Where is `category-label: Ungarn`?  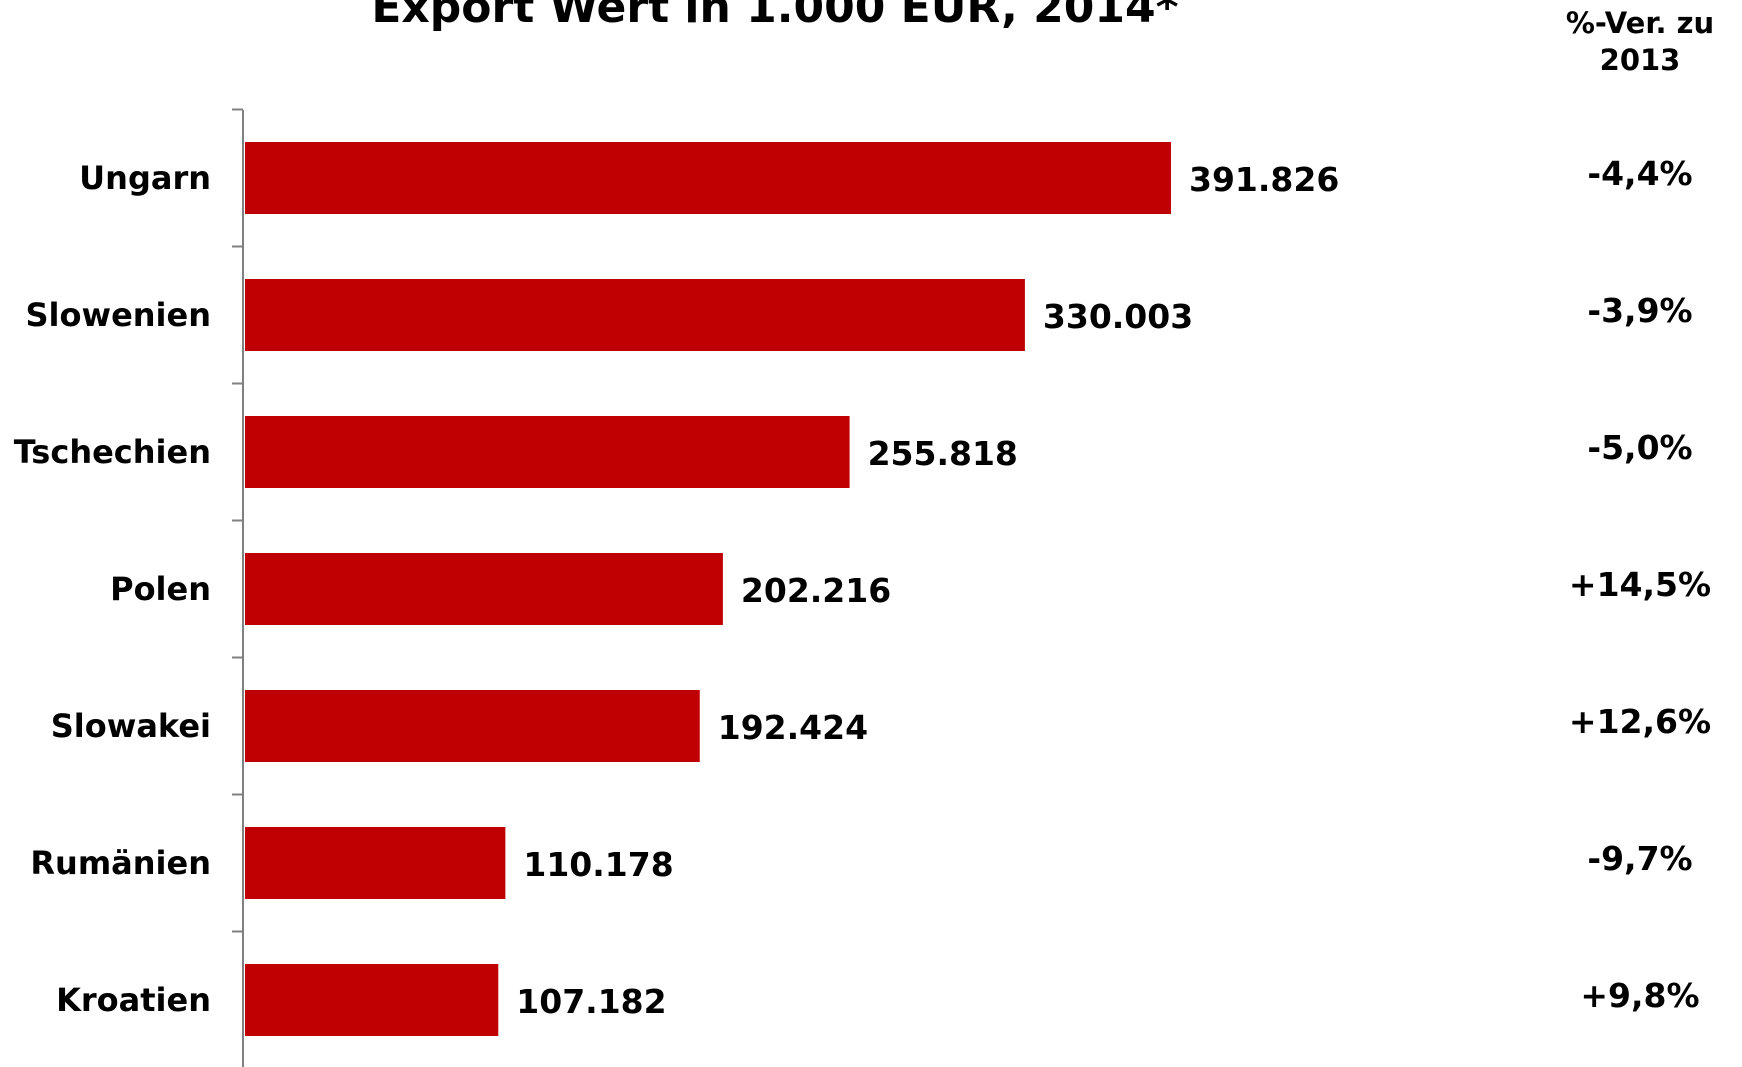
category-label: Ungarn is located at coordinates (145, 178).